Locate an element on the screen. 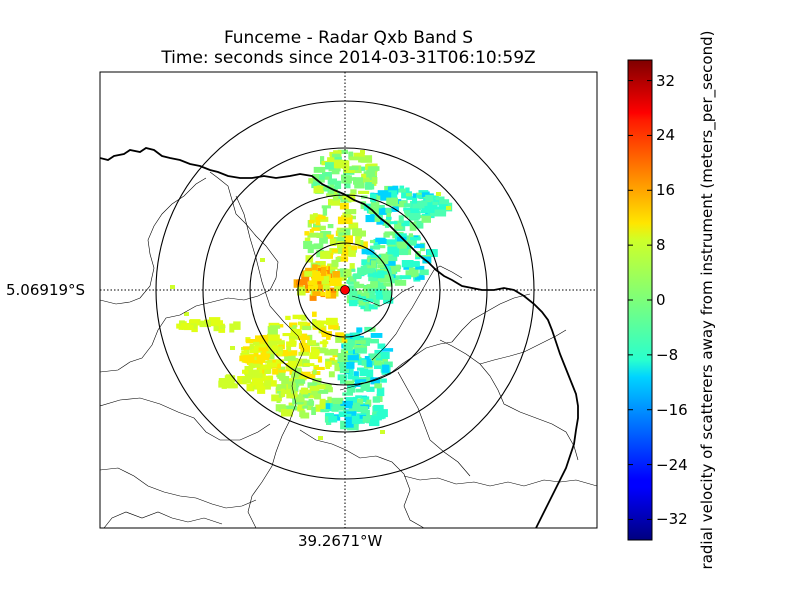 This screenshot has width=800, height=600. chart-subtitle: Time: seconds since 2014-03-31T06:10:59Z is located at coordinates (348, 58).